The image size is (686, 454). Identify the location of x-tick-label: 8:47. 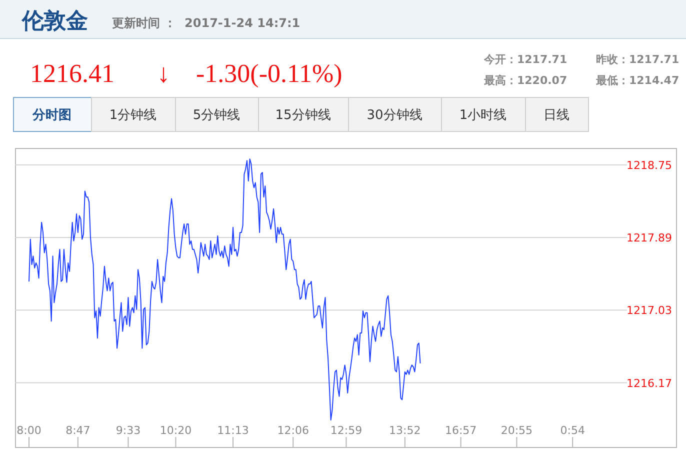
(78, 430).